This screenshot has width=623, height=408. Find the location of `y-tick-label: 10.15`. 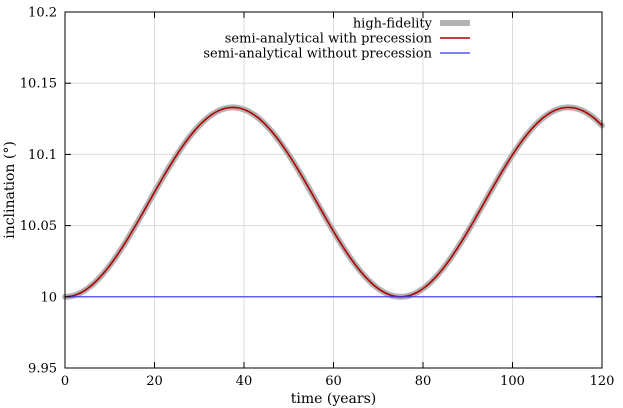

y-tick-label: 10.15 is located at coordinates (38, 84).